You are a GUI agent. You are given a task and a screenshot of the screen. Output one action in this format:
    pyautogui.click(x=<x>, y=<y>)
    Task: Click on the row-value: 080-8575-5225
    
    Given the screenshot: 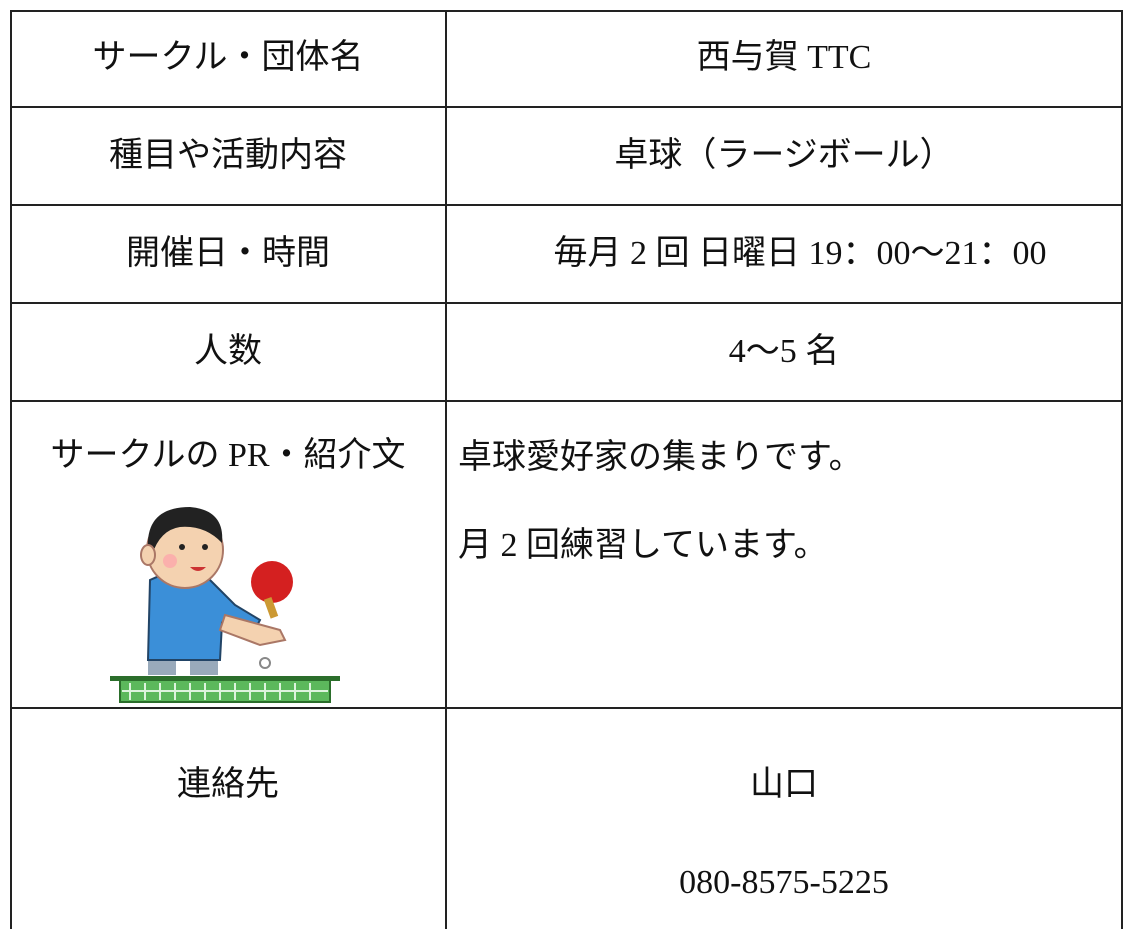 What is the action you would take?
    pyautogui.click(x=784, y=882)
    